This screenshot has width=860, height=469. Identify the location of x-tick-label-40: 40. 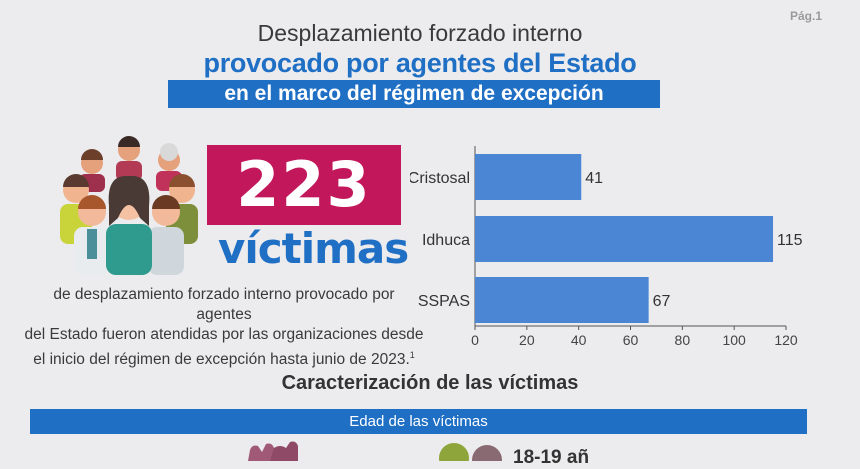
(579, 340).